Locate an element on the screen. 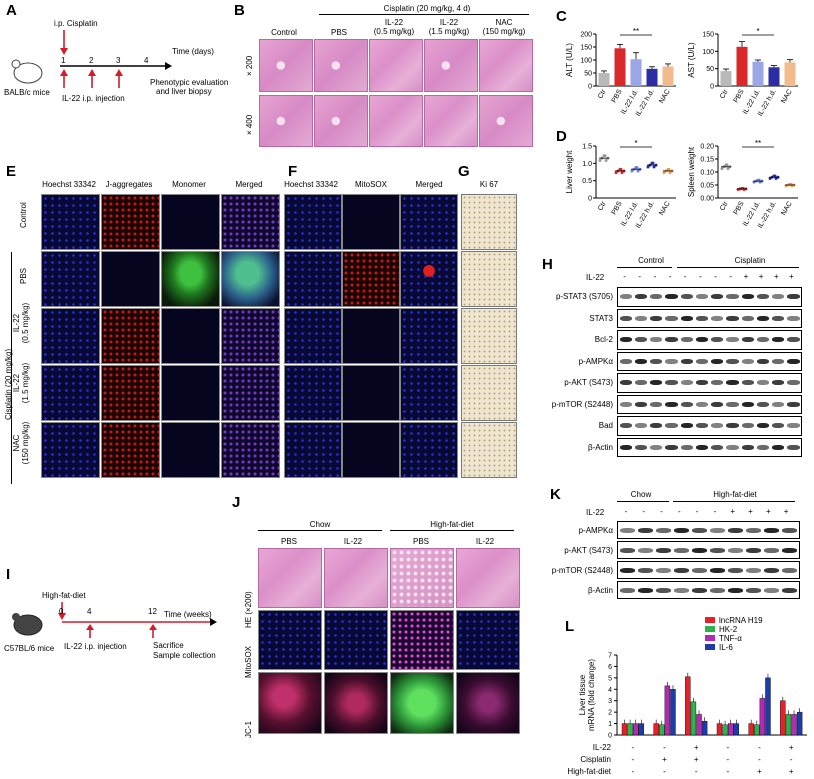 This screenshot has height=779, width=814. condition-sign: + is located at coordinates (696, 759).